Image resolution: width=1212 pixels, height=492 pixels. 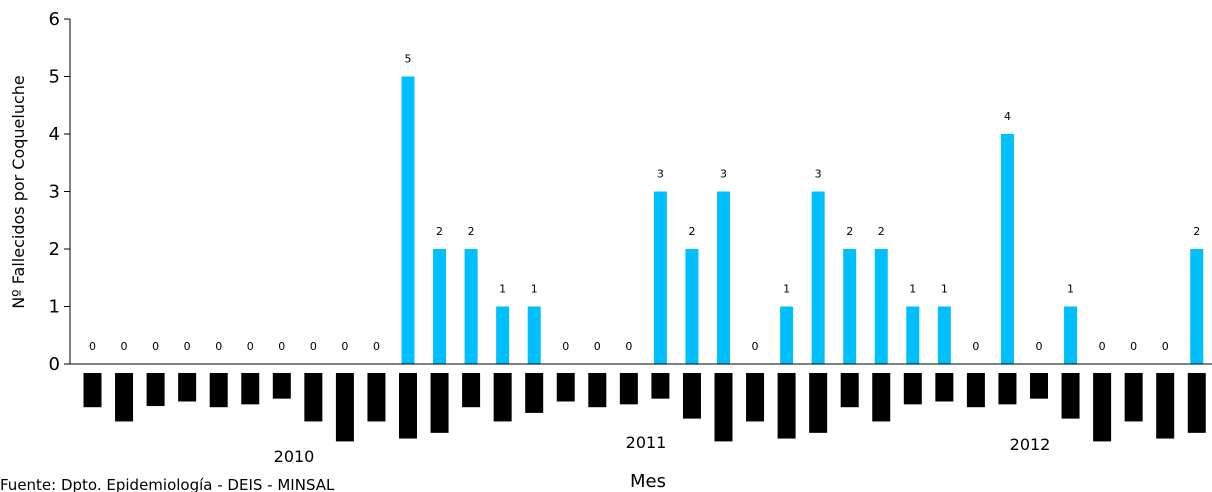 I want to click on year-label: 2011, so click(x=646, y=442).